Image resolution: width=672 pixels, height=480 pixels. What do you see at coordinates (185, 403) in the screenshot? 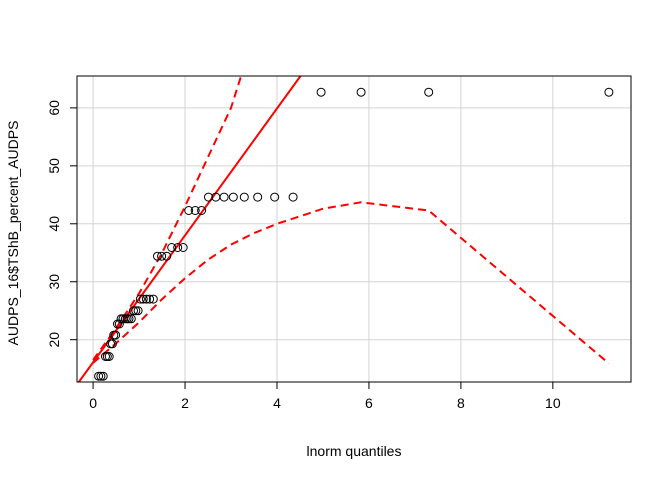
I see `x-tick-label: 2` at bounding box center [185, 403].